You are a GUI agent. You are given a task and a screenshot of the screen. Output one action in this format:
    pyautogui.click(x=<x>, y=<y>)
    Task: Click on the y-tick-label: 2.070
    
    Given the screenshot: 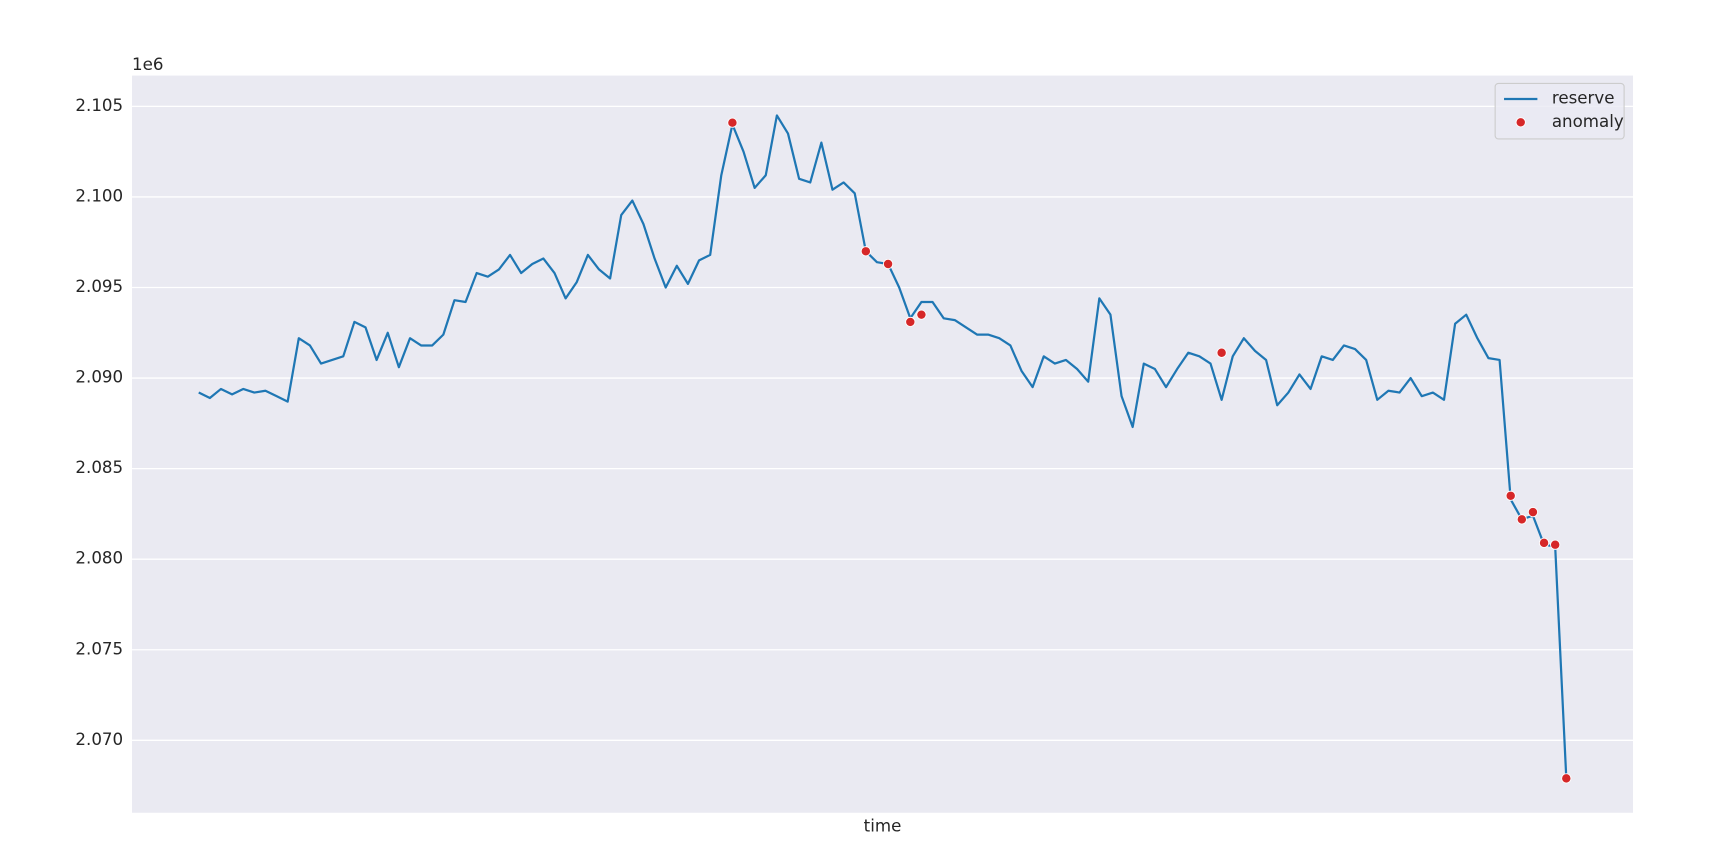 What is the action you would take?
    pyautogui.click(x=99, y=739)
    